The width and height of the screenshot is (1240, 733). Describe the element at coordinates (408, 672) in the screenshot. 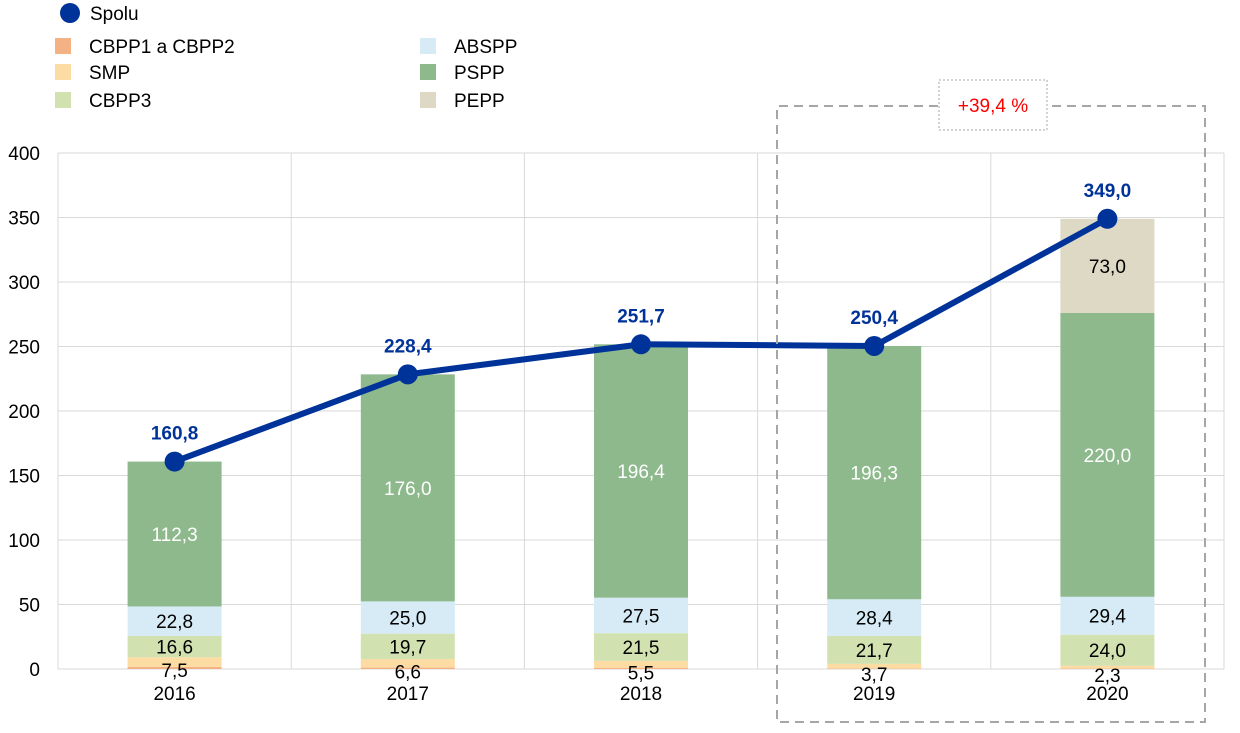

I see `data-label: 6,6` at that location.